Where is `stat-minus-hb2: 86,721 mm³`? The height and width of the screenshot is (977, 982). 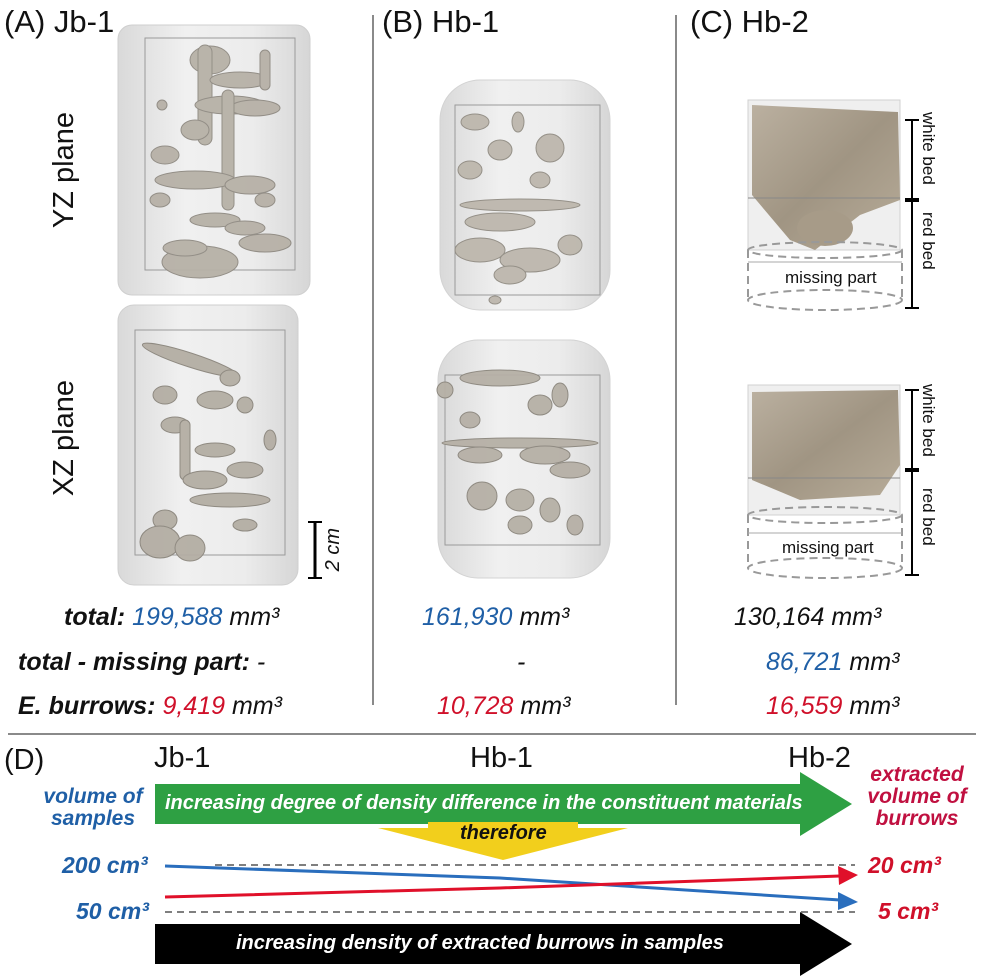 stat-minus-hb2: 86,721 mm³ is located at coordinates (832, 662).